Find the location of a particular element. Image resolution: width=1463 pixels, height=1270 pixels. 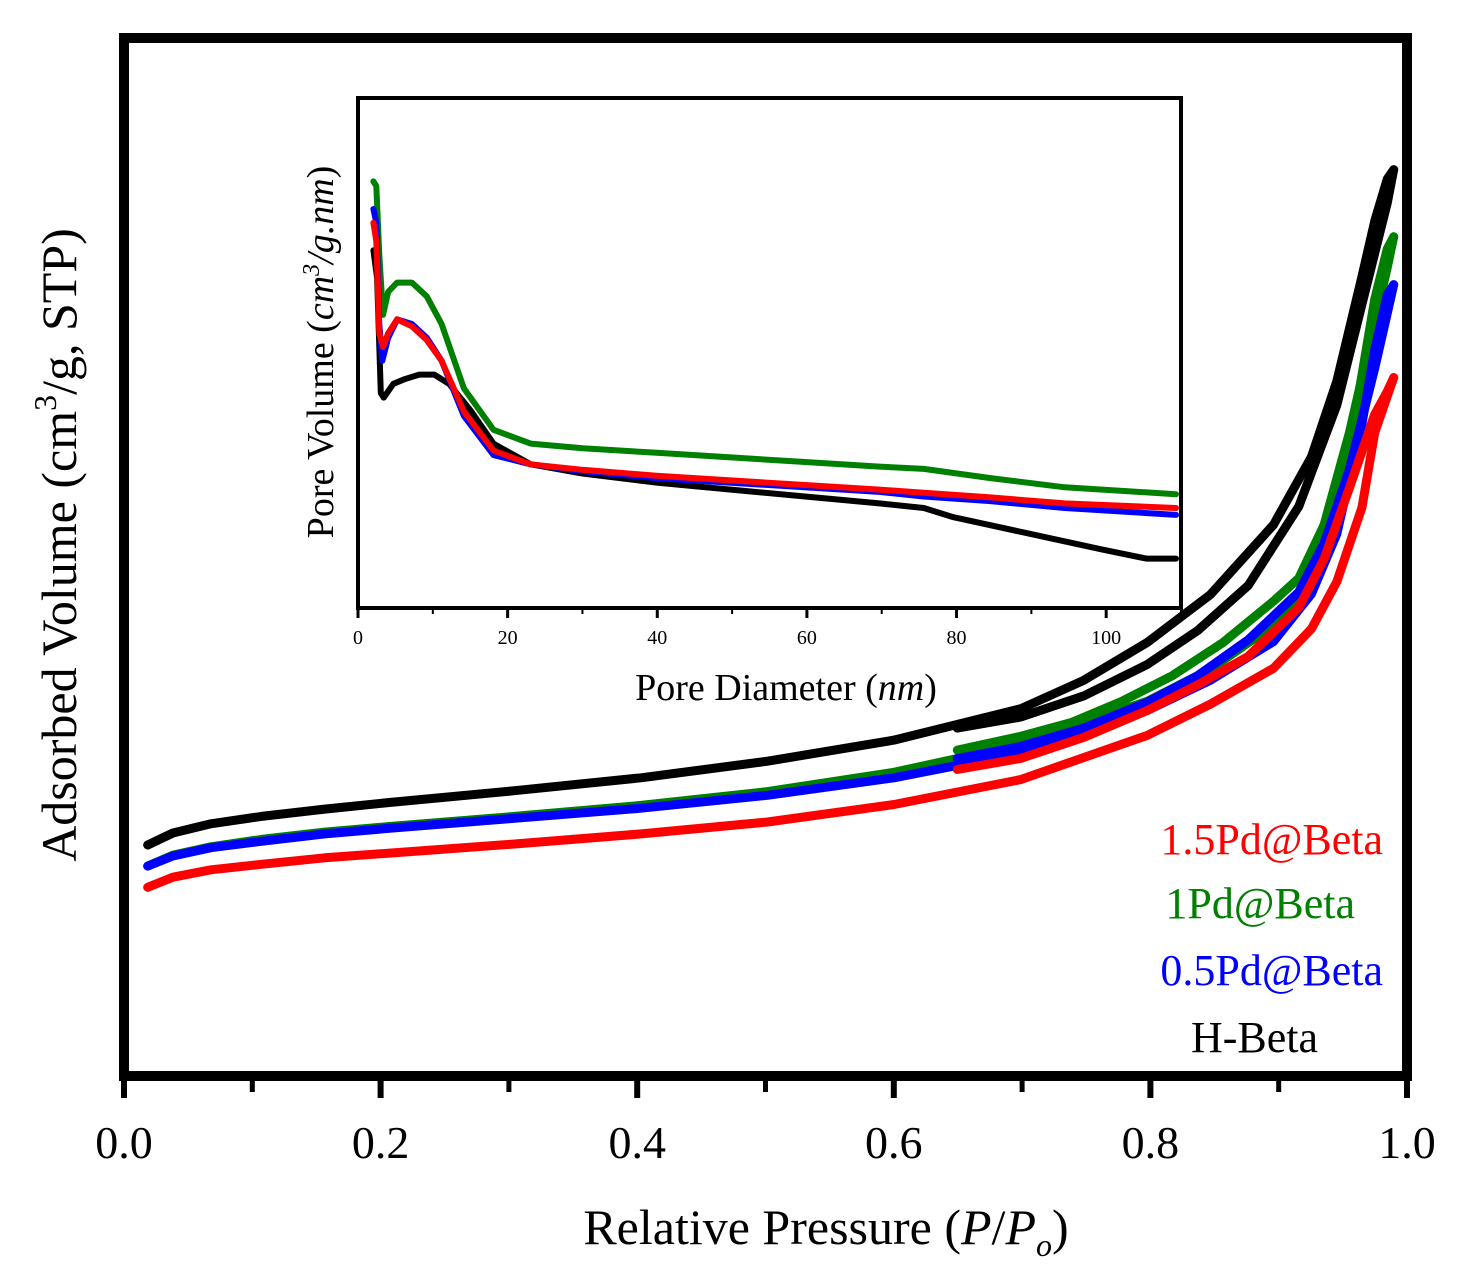

main-x-axis-title: Relative Pressure (P/Po) is located at coordinates (825, 1231).